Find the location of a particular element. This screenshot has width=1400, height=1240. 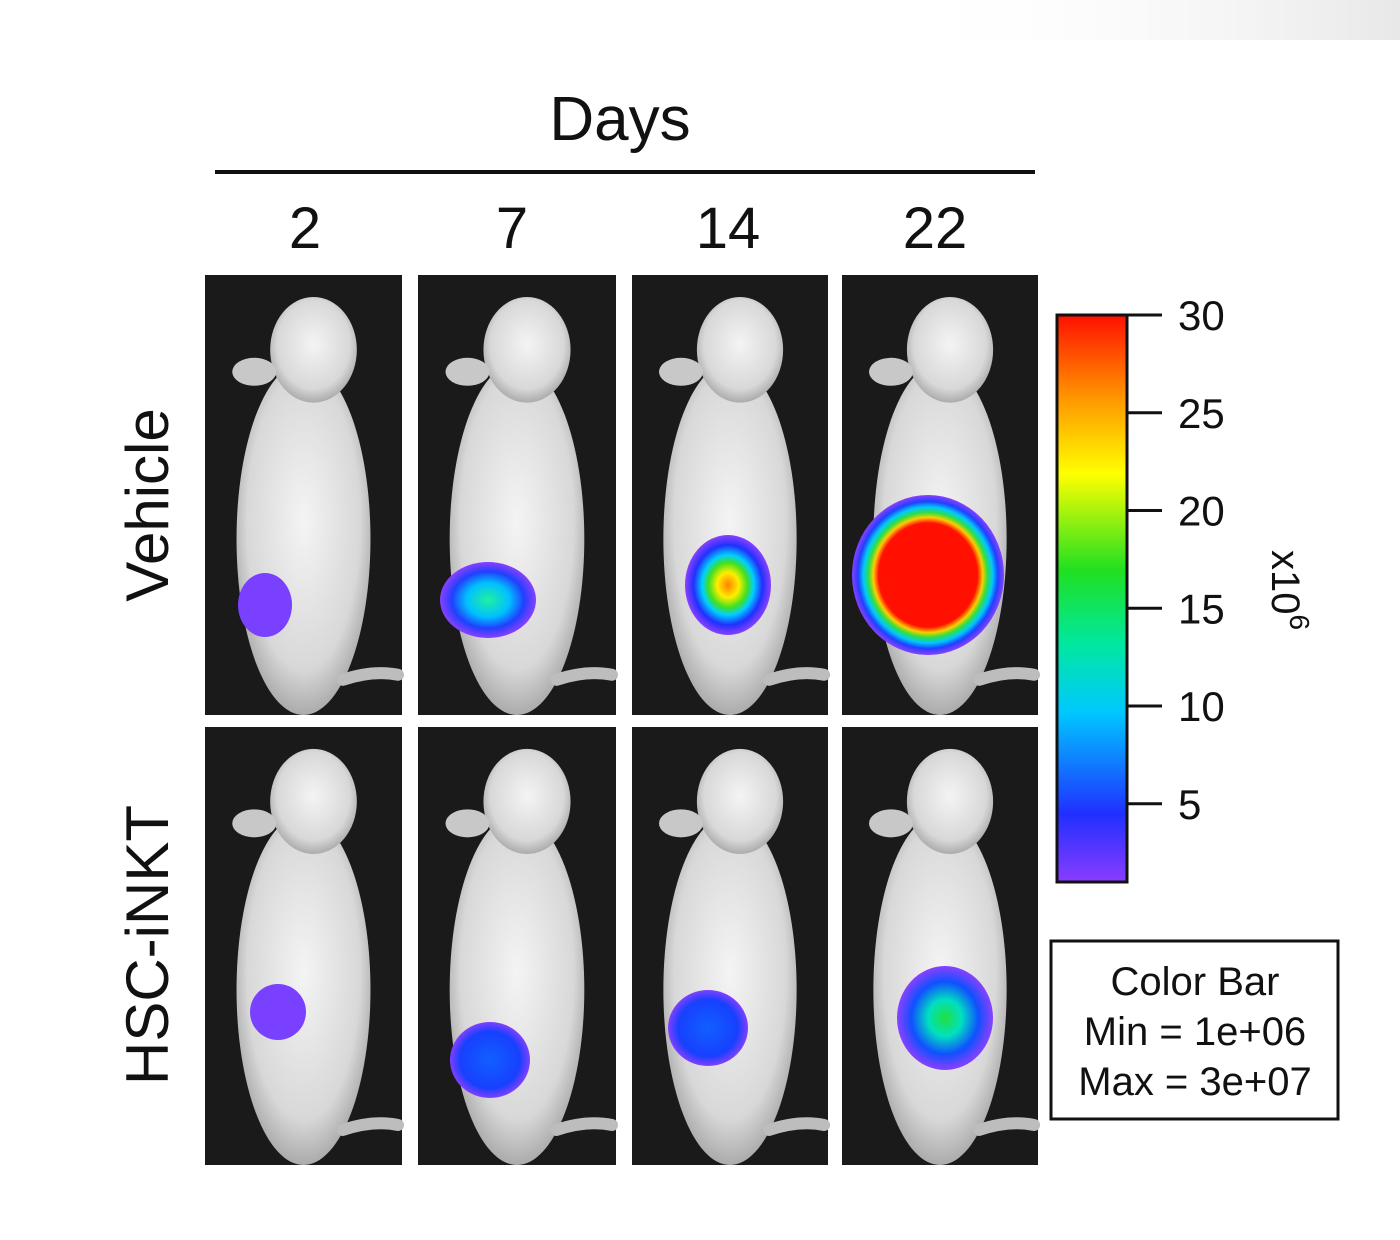

legend-max: Max = 3e+07 is located at coordinates (1195, 1082).